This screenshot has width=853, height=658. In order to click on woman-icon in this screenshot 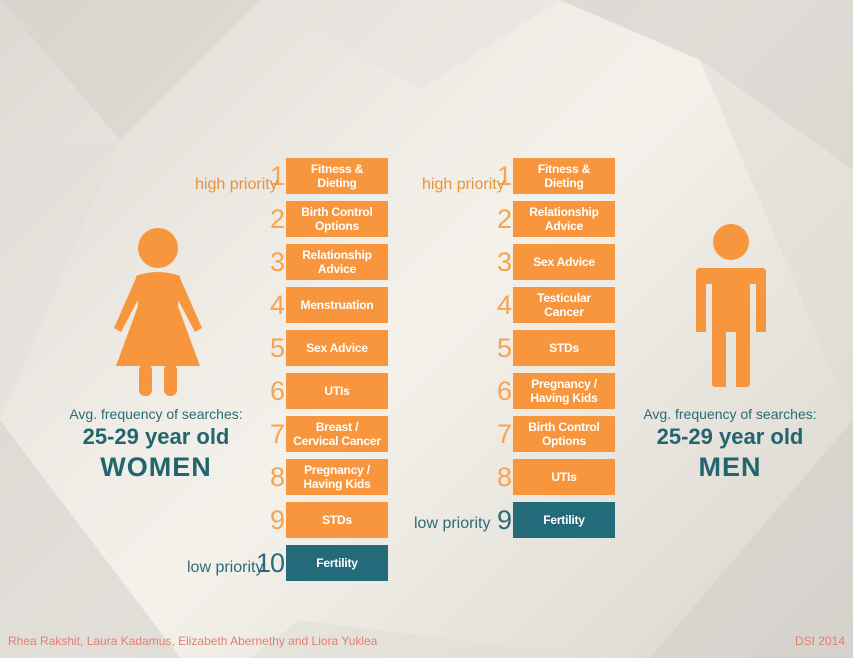, I will do `click(158, 312)`.